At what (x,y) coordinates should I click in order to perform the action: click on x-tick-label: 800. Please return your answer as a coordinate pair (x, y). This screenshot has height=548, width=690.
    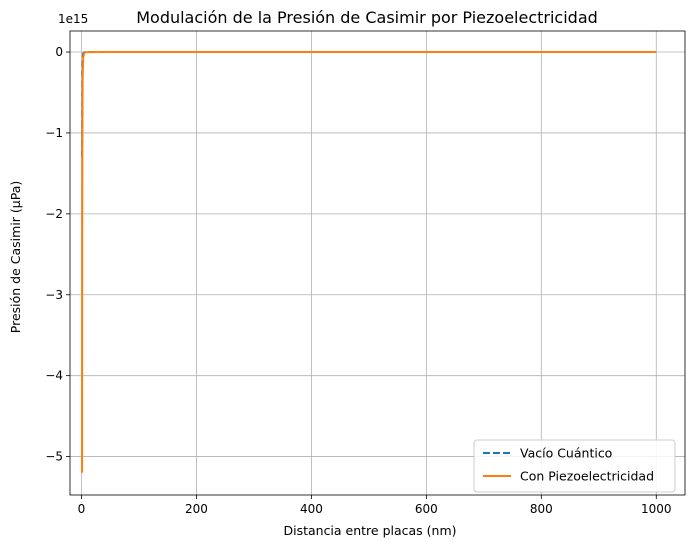
    Looking at the image, I should click on (541, 509).